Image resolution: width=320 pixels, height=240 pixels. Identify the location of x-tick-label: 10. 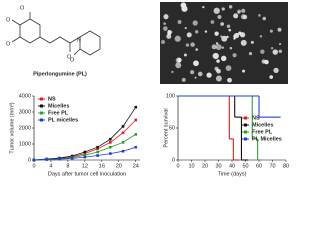
(191, 166).